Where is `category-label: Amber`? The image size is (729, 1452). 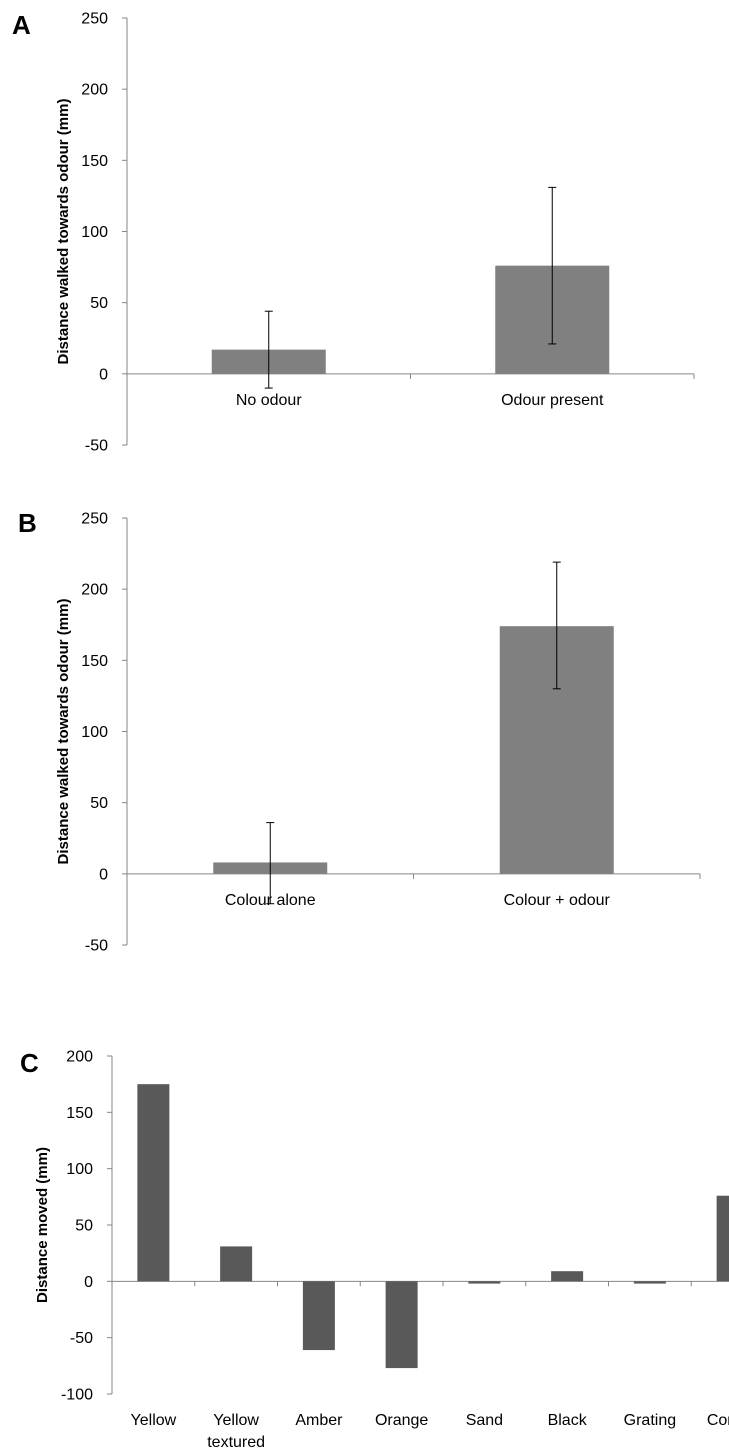 category-label: Amber is located at coordinates (319, 1420).